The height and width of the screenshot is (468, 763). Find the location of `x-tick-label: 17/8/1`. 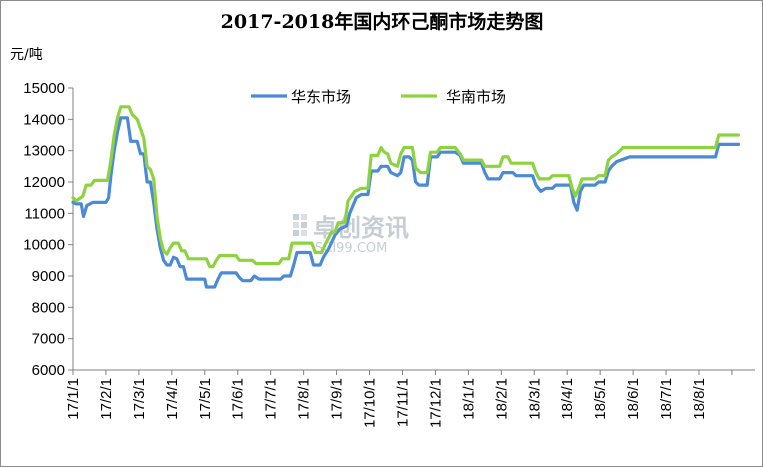

x-tick-label: 17/8/1 is located at coordinates (304, 399).